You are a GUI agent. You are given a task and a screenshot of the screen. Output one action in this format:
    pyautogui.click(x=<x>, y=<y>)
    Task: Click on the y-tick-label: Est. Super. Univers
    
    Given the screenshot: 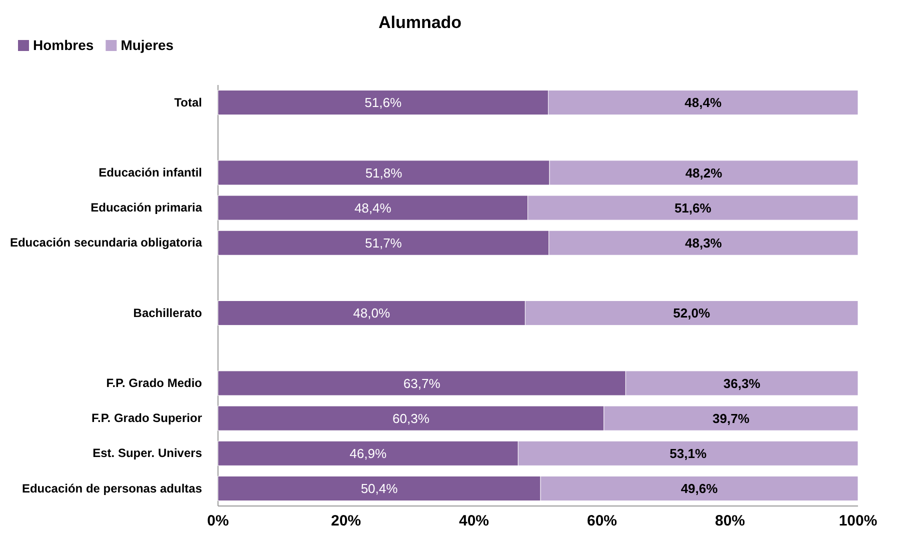 What is the action you would take?
    pyautogui.click(x=147, y=453)
    